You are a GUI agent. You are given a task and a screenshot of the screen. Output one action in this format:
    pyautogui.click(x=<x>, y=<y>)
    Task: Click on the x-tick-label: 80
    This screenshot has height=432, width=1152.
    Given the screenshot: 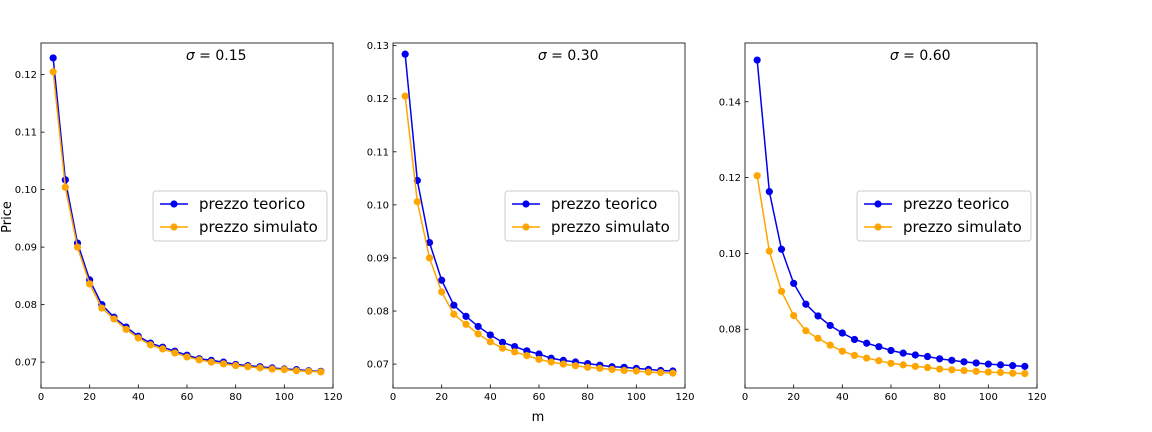 What is the action you would take?
    pyautogui.click(x=587, y=397)
    